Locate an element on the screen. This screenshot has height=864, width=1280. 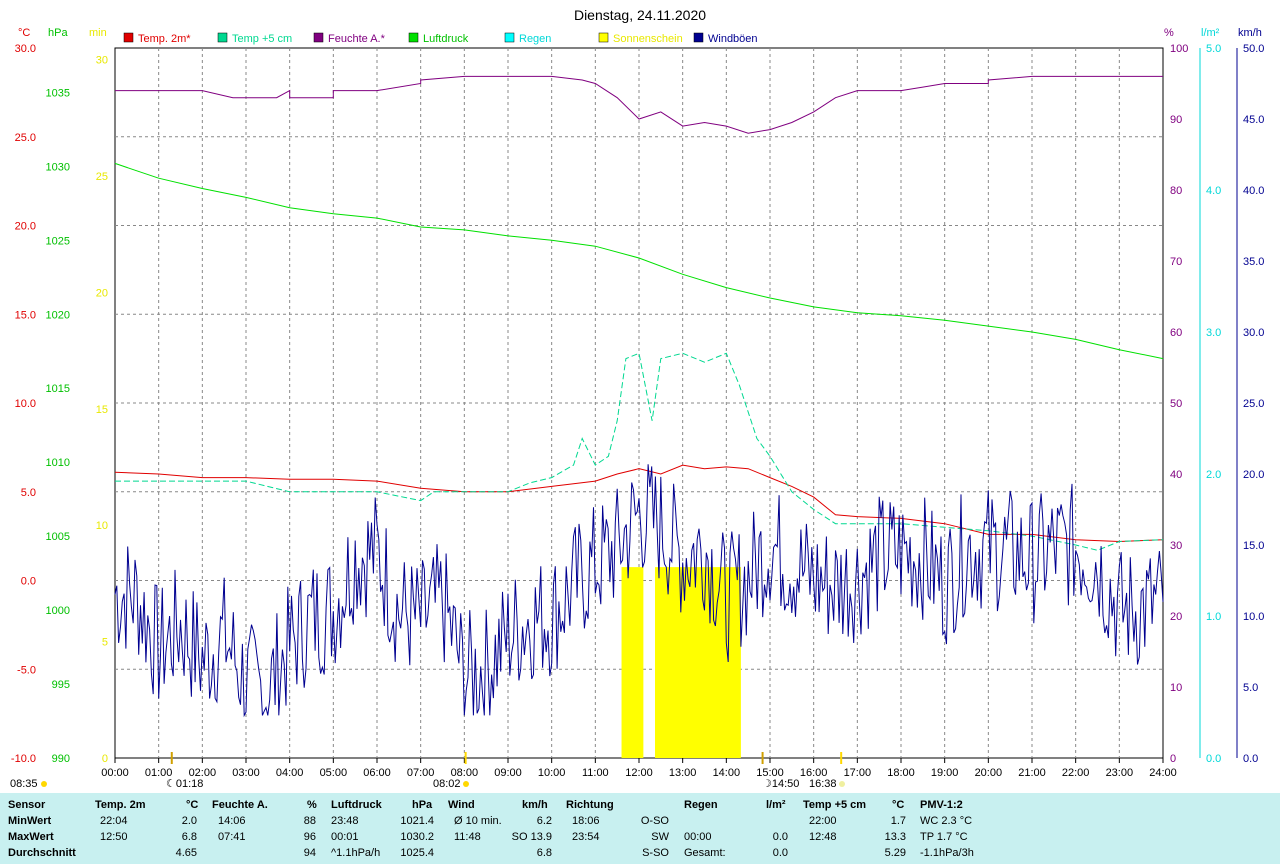
tick-time: 14:00 is located at coordinates (727, 773).